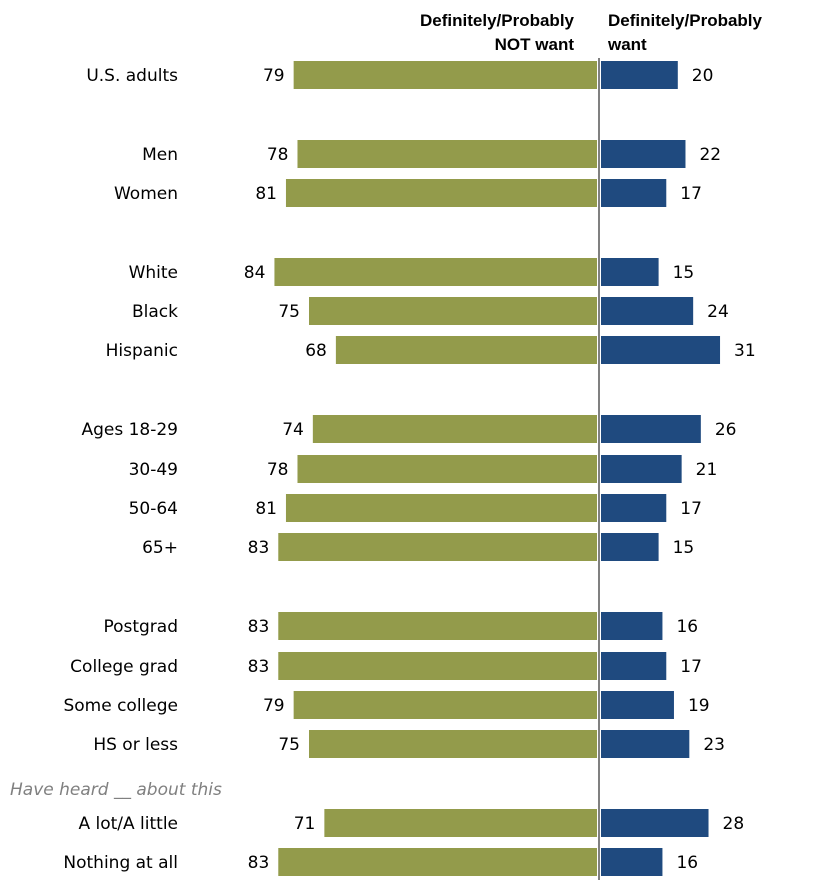 This screenshot has height=880, width=816. I want to click on bar-want-postgrad, so click(632, 626).